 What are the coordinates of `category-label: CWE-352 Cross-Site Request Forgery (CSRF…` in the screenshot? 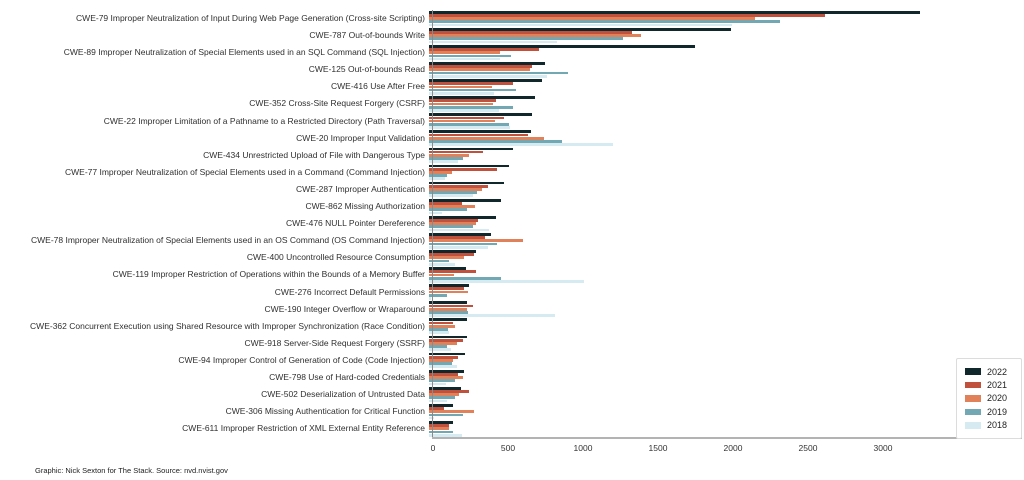 It's located at (337, 103).